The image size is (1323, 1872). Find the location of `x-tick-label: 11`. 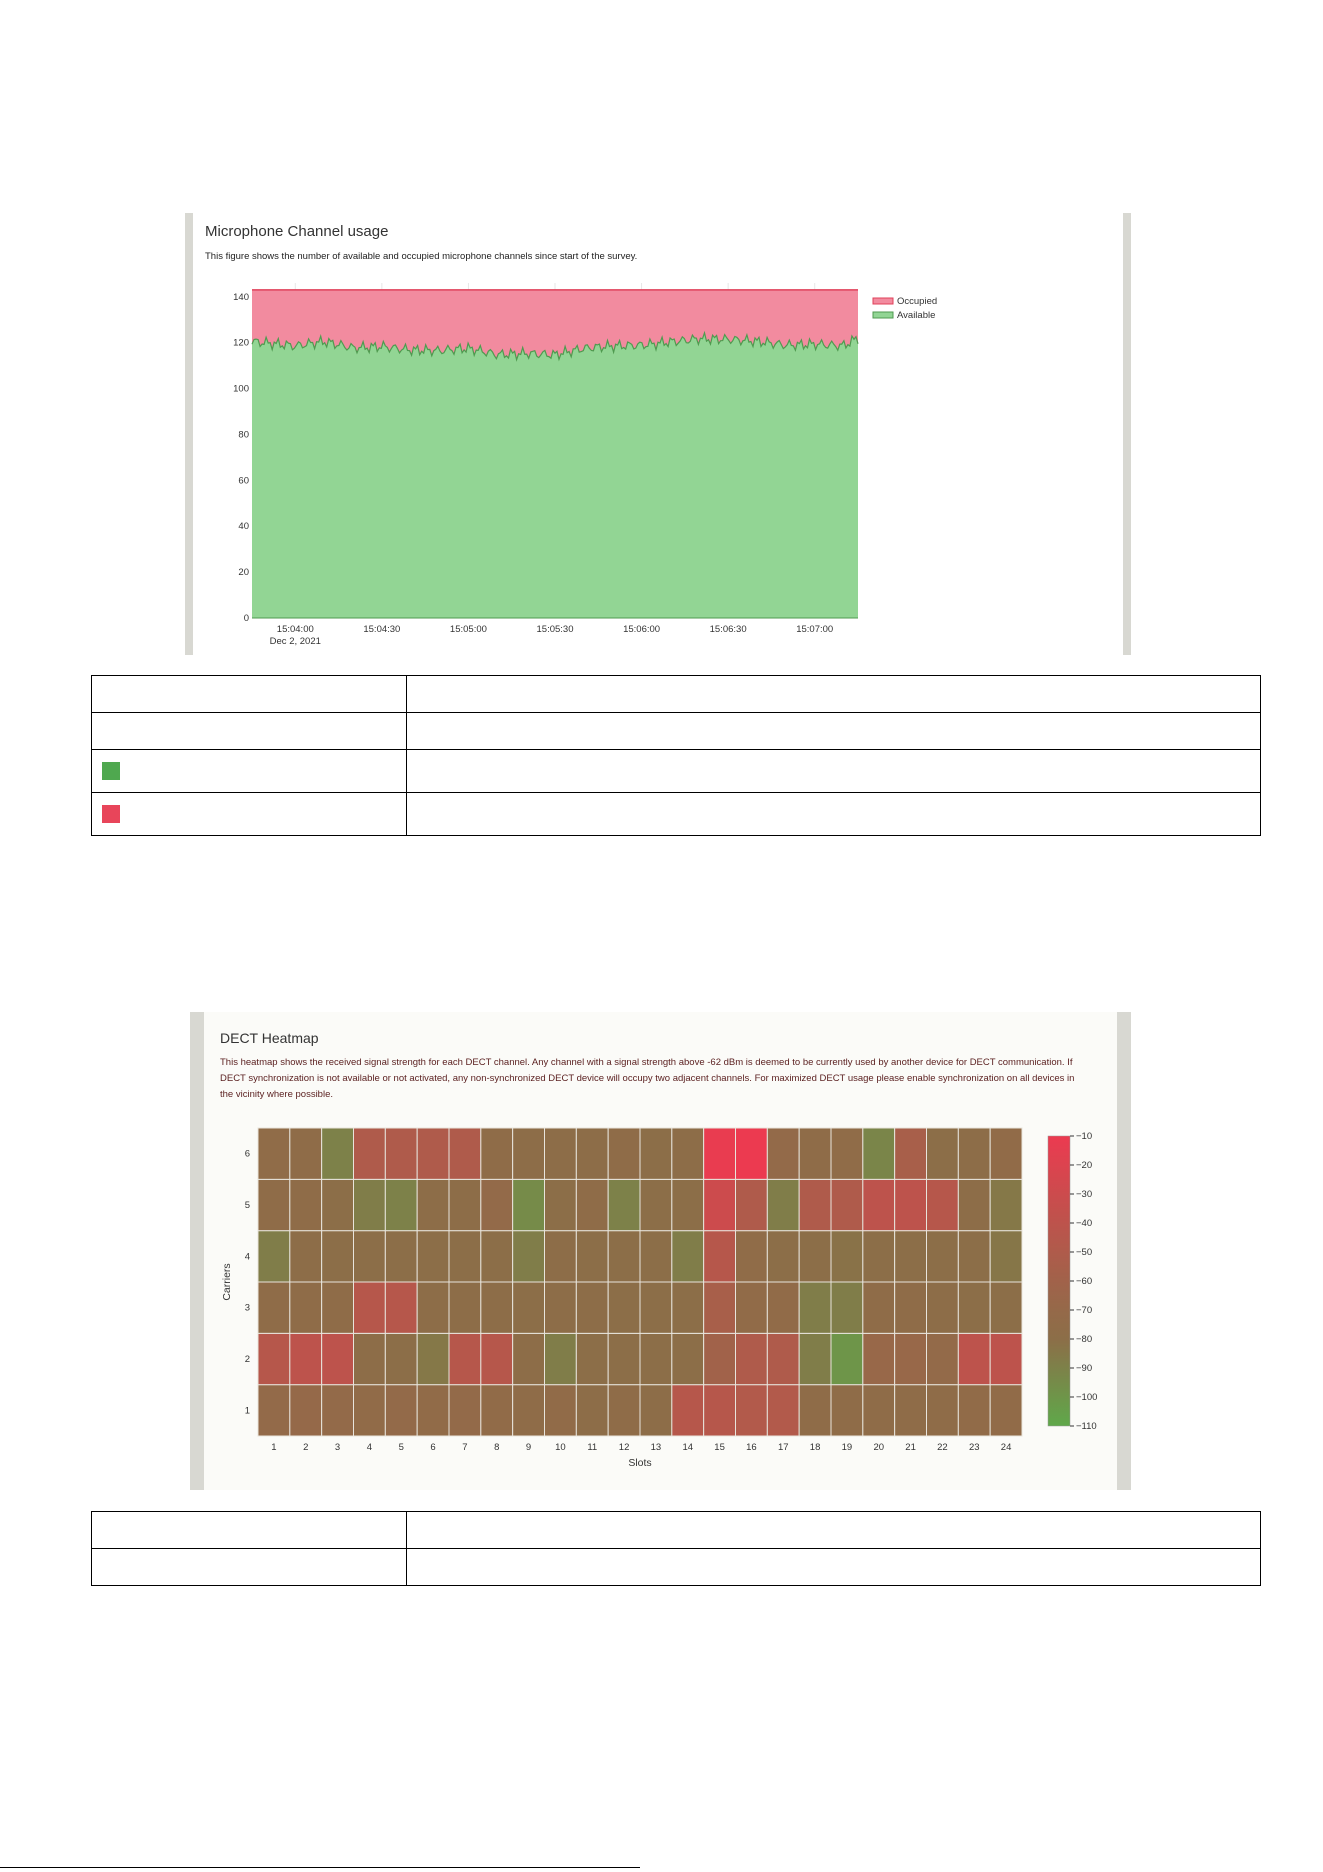

x-tick-label: 11 is located at coordinates (592, 1447).